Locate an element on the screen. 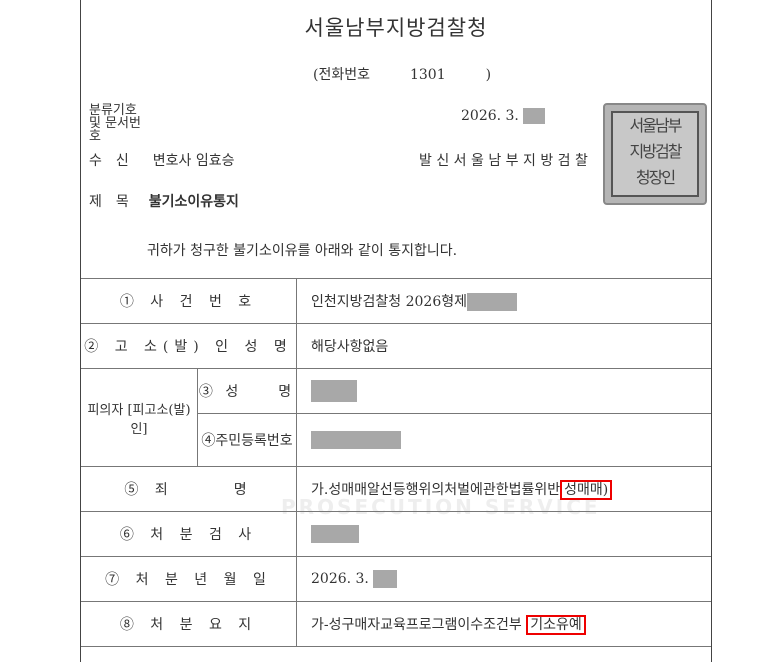  sender: 발 신 서 울 남 부 지 방 검 찰 is located at coordinates (503, 160).